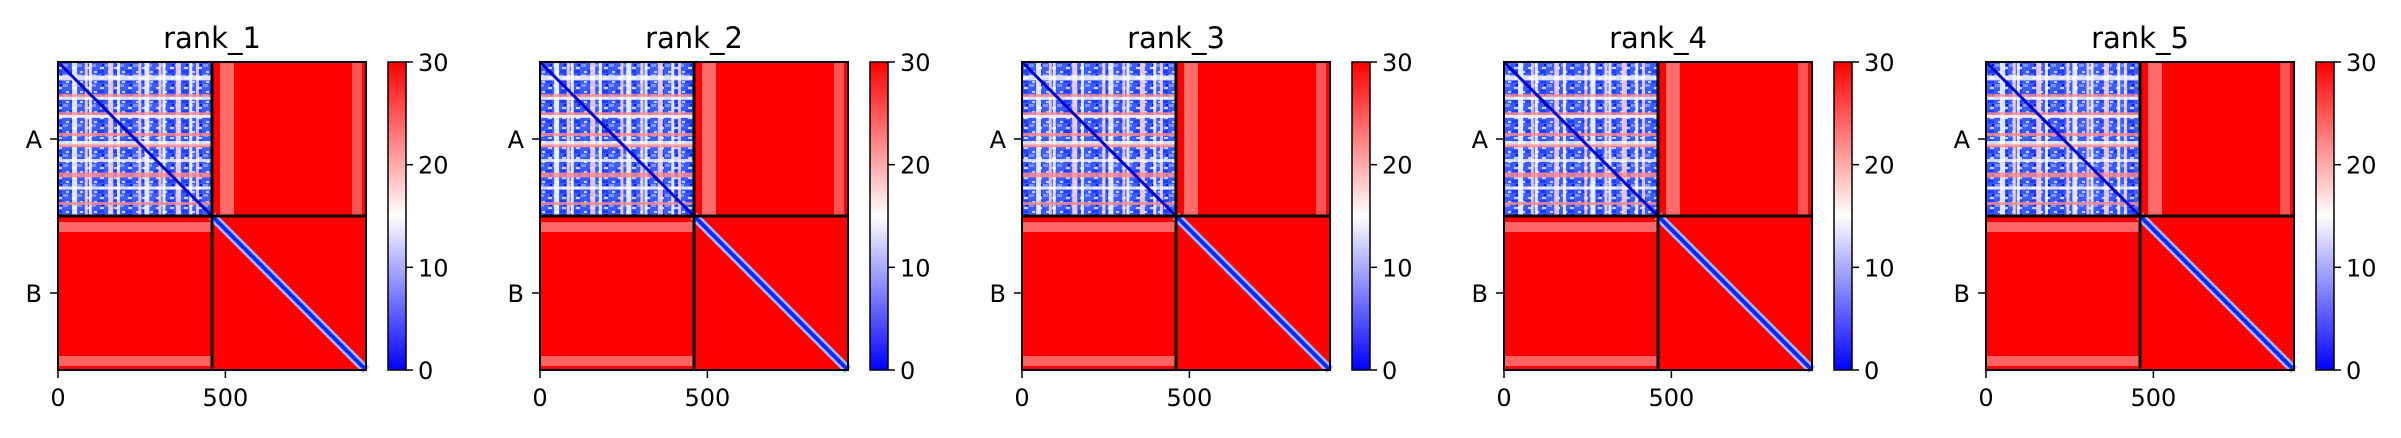  I want to click on y-tick-label: A, so click(1962, 140).